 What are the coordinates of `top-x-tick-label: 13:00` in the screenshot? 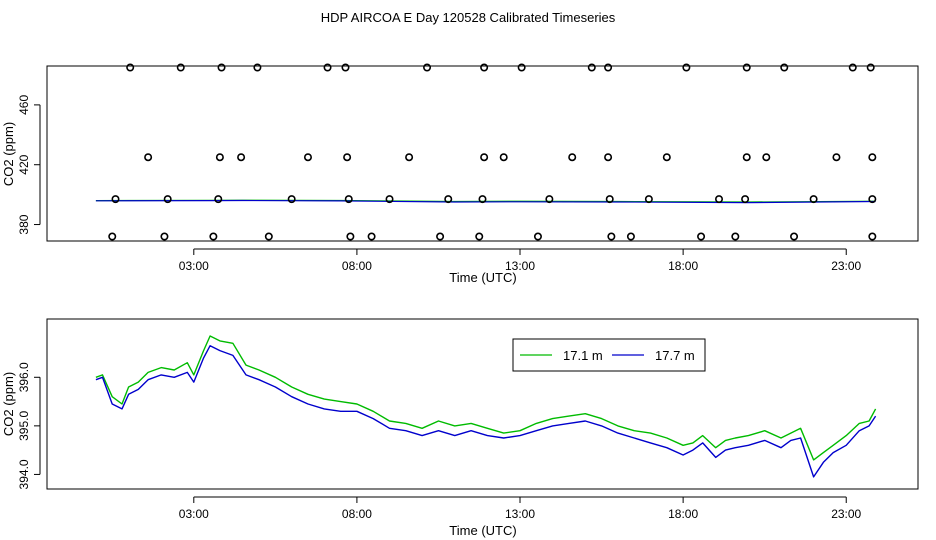 It's located at (520, 266).